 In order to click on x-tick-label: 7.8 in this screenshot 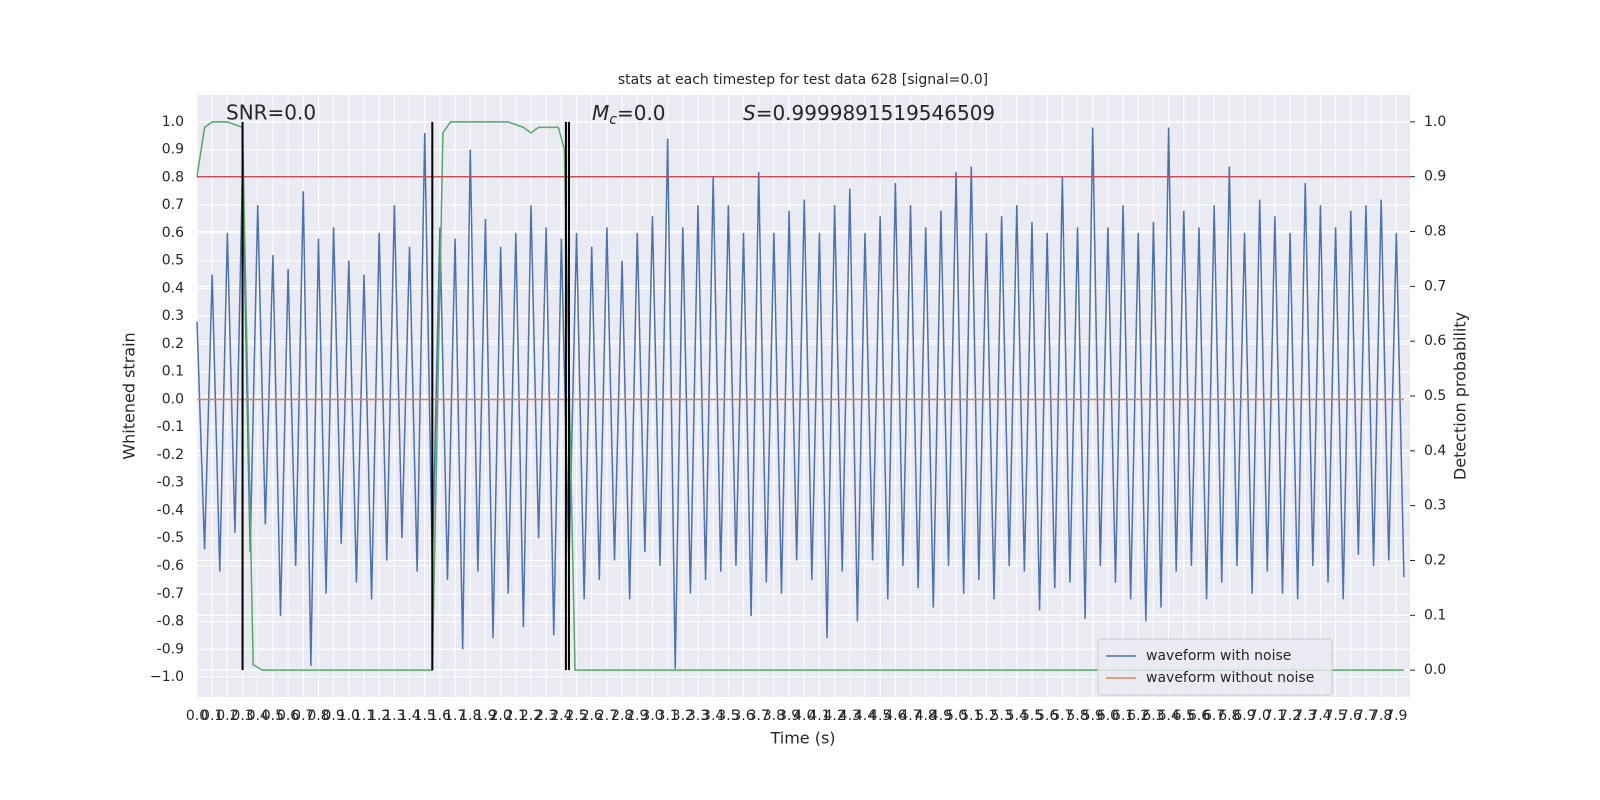, I will do `click(1381, 716)`.